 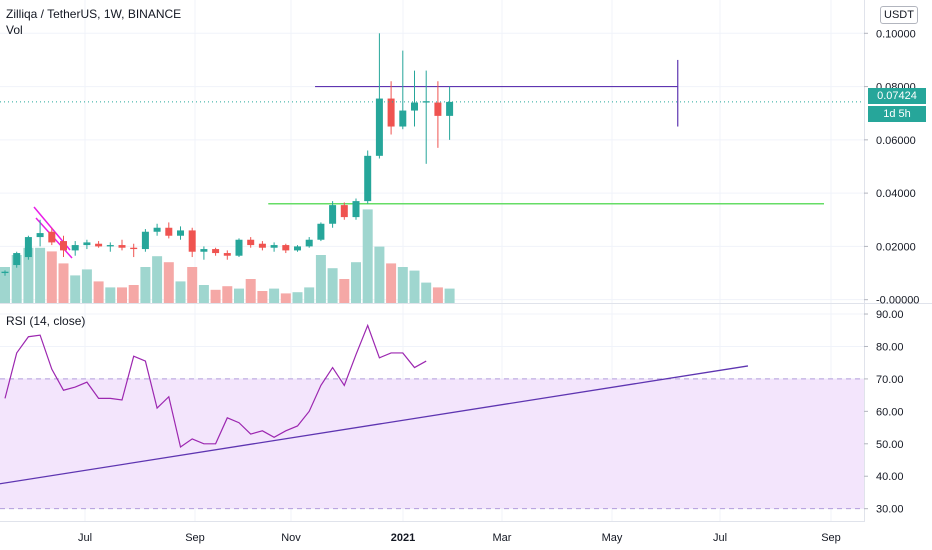 What do you see at coordinates (14, 30) in the screenshot?
I see `volume-indicator-label: Vol` at bounding box center [14, 30].